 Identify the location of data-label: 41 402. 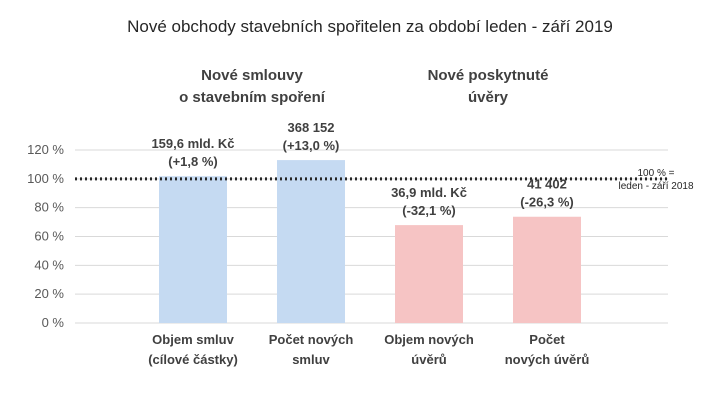
(547, 184).